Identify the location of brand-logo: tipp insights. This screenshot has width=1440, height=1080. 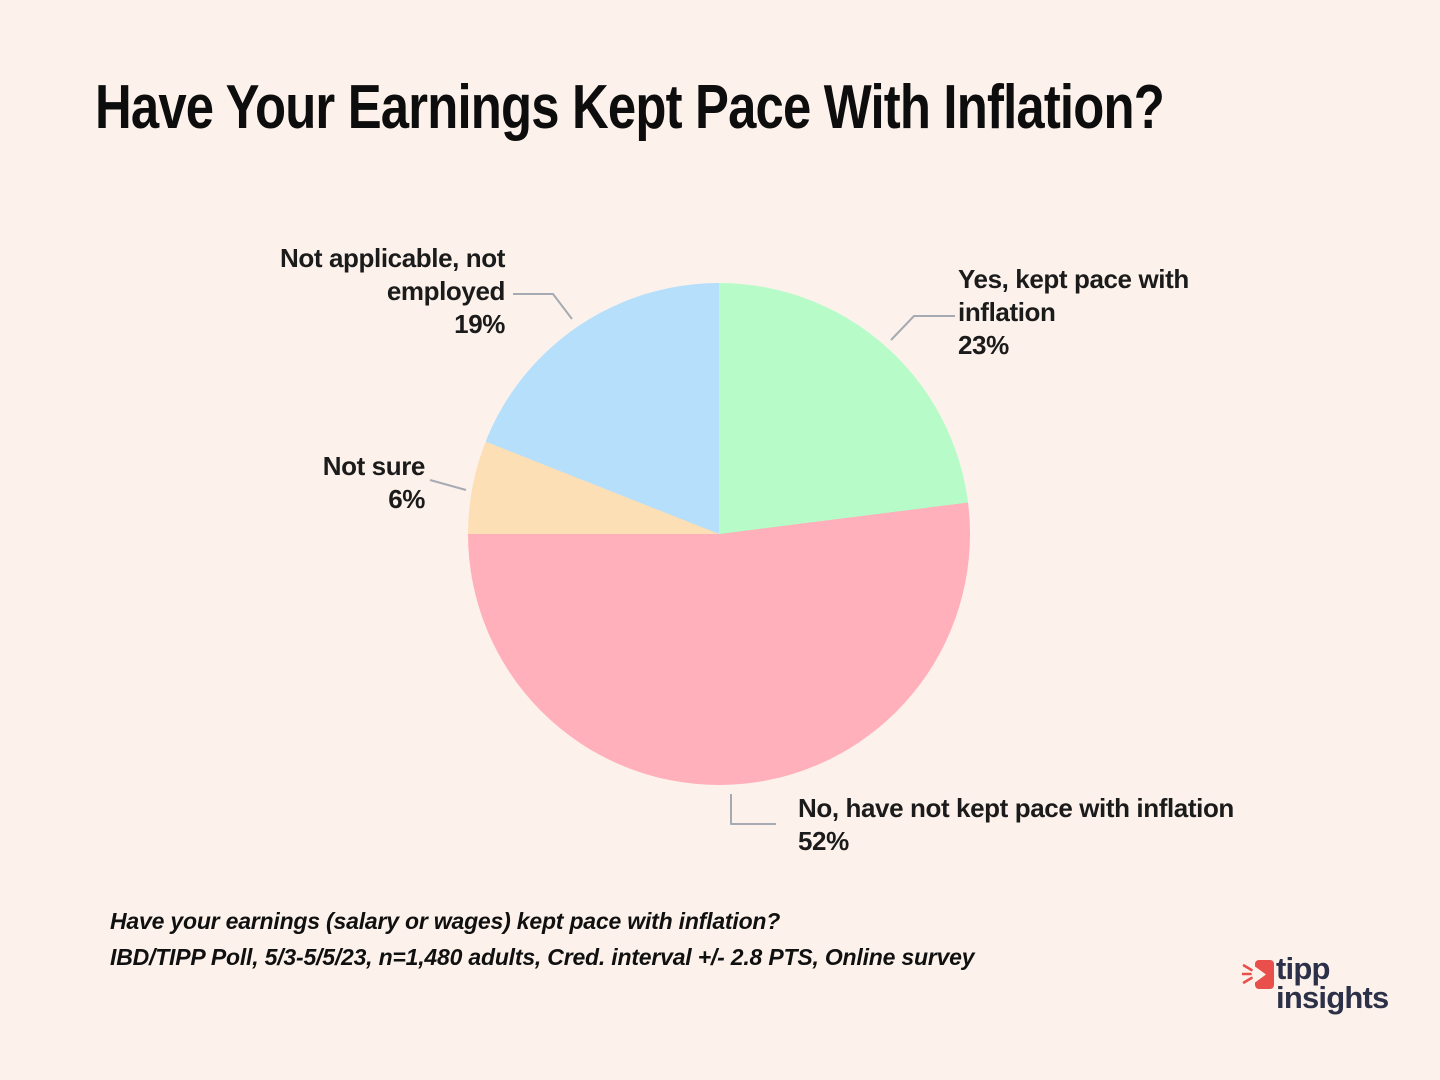
(1339, 987).